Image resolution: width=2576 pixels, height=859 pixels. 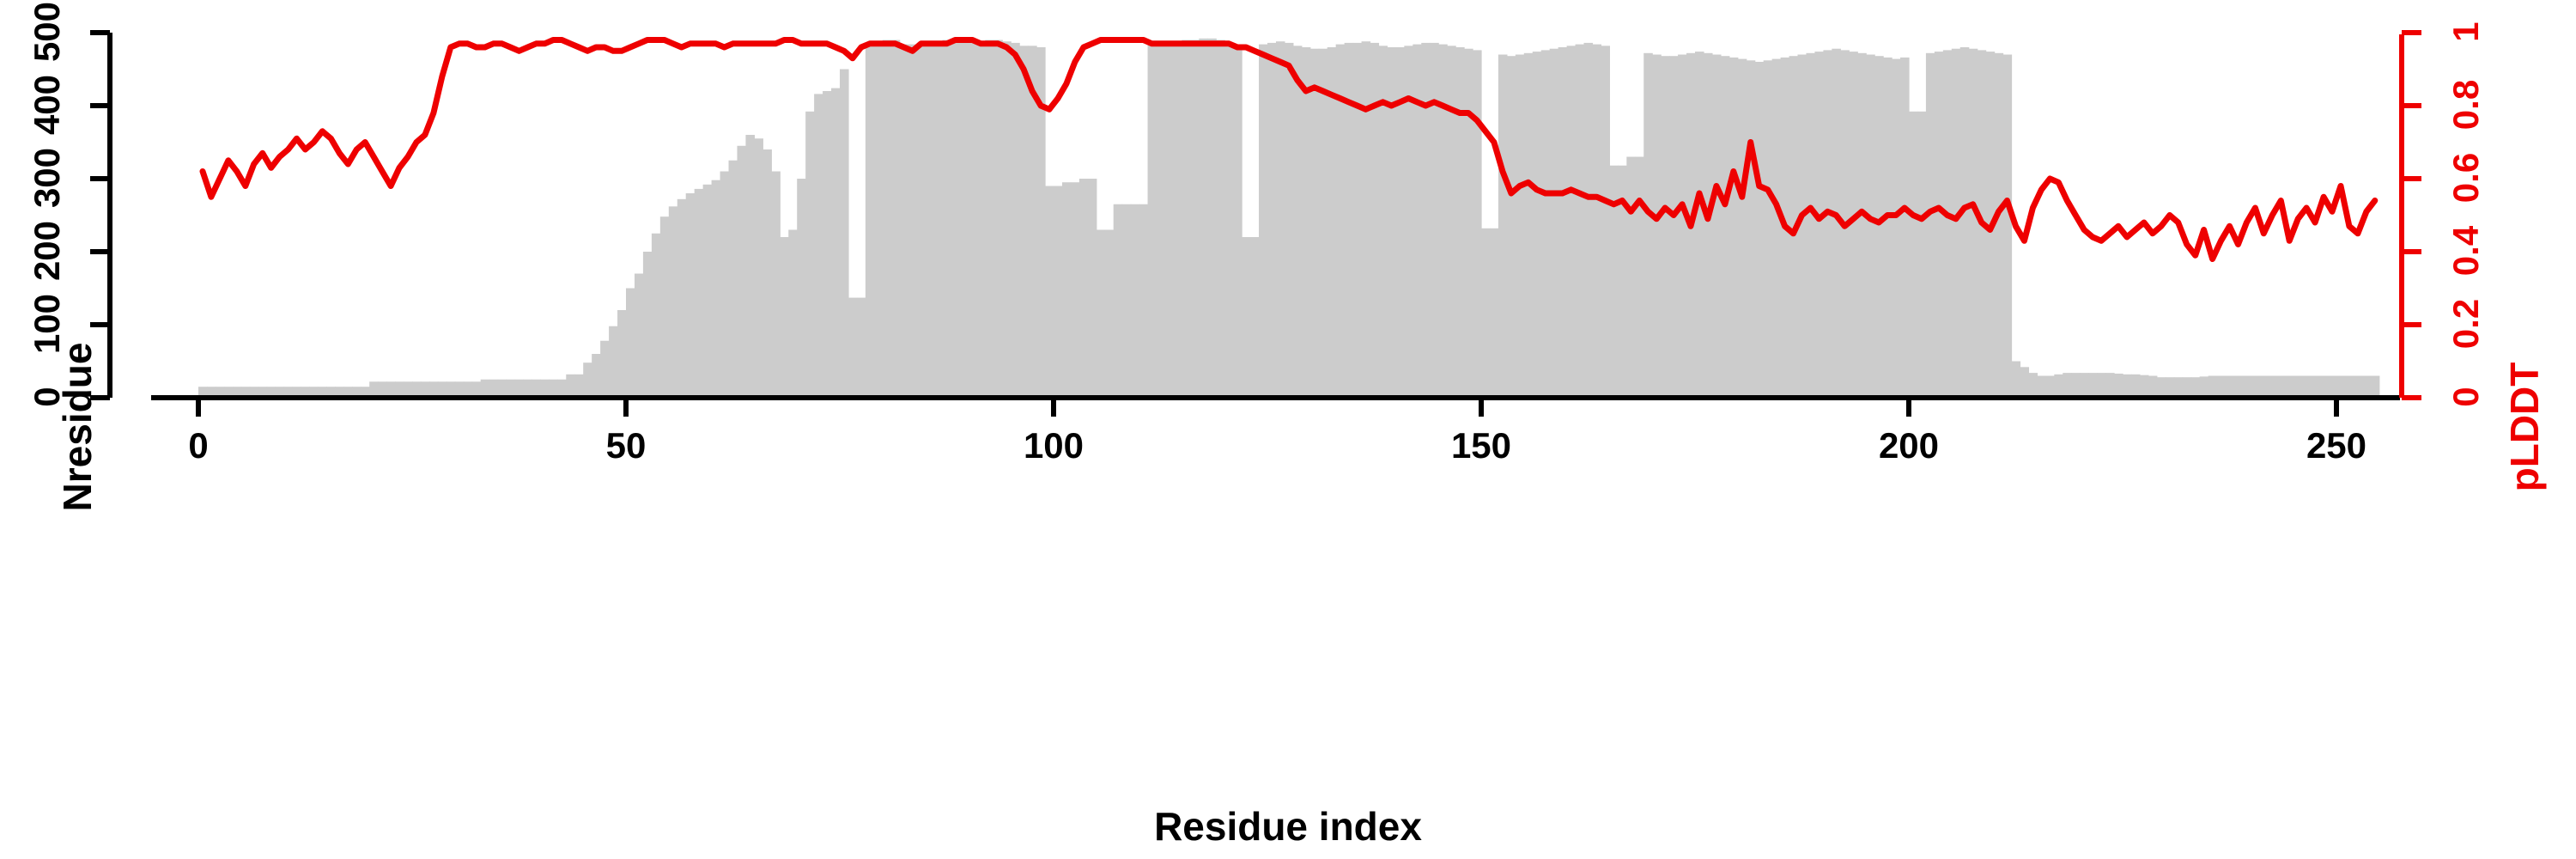 I want to click on y-tick-right-1: 1, so click(x=2465, y=31).